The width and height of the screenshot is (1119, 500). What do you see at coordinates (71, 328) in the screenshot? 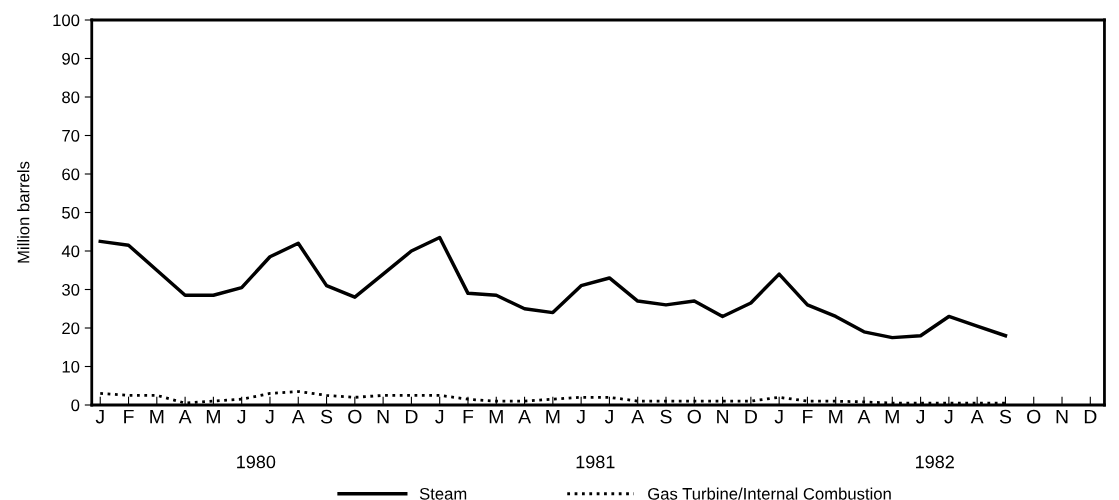
I see `y-tick-label: 20` at bounding box center [71, 328].